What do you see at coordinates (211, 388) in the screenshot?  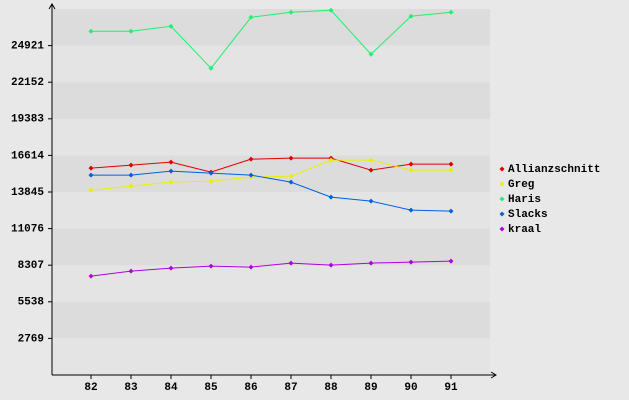 I see `x-tick-label: 85` at bounding box center [211, 388].